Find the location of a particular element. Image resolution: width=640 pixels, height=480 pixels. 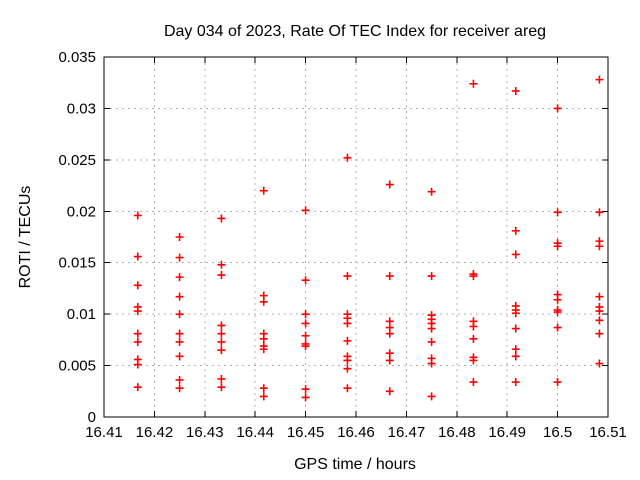

x-tick-label: 16.46 is located at coordinates (356, 432).